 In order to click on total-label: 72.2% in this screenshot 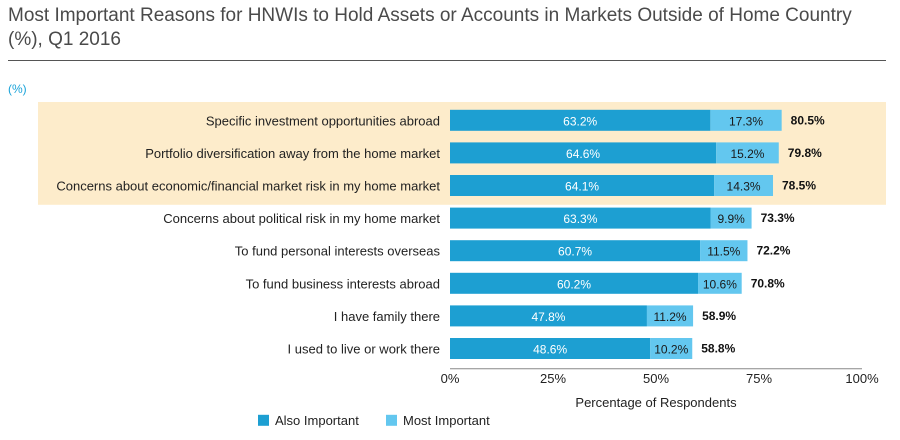, I will do `click(773, 251)`.